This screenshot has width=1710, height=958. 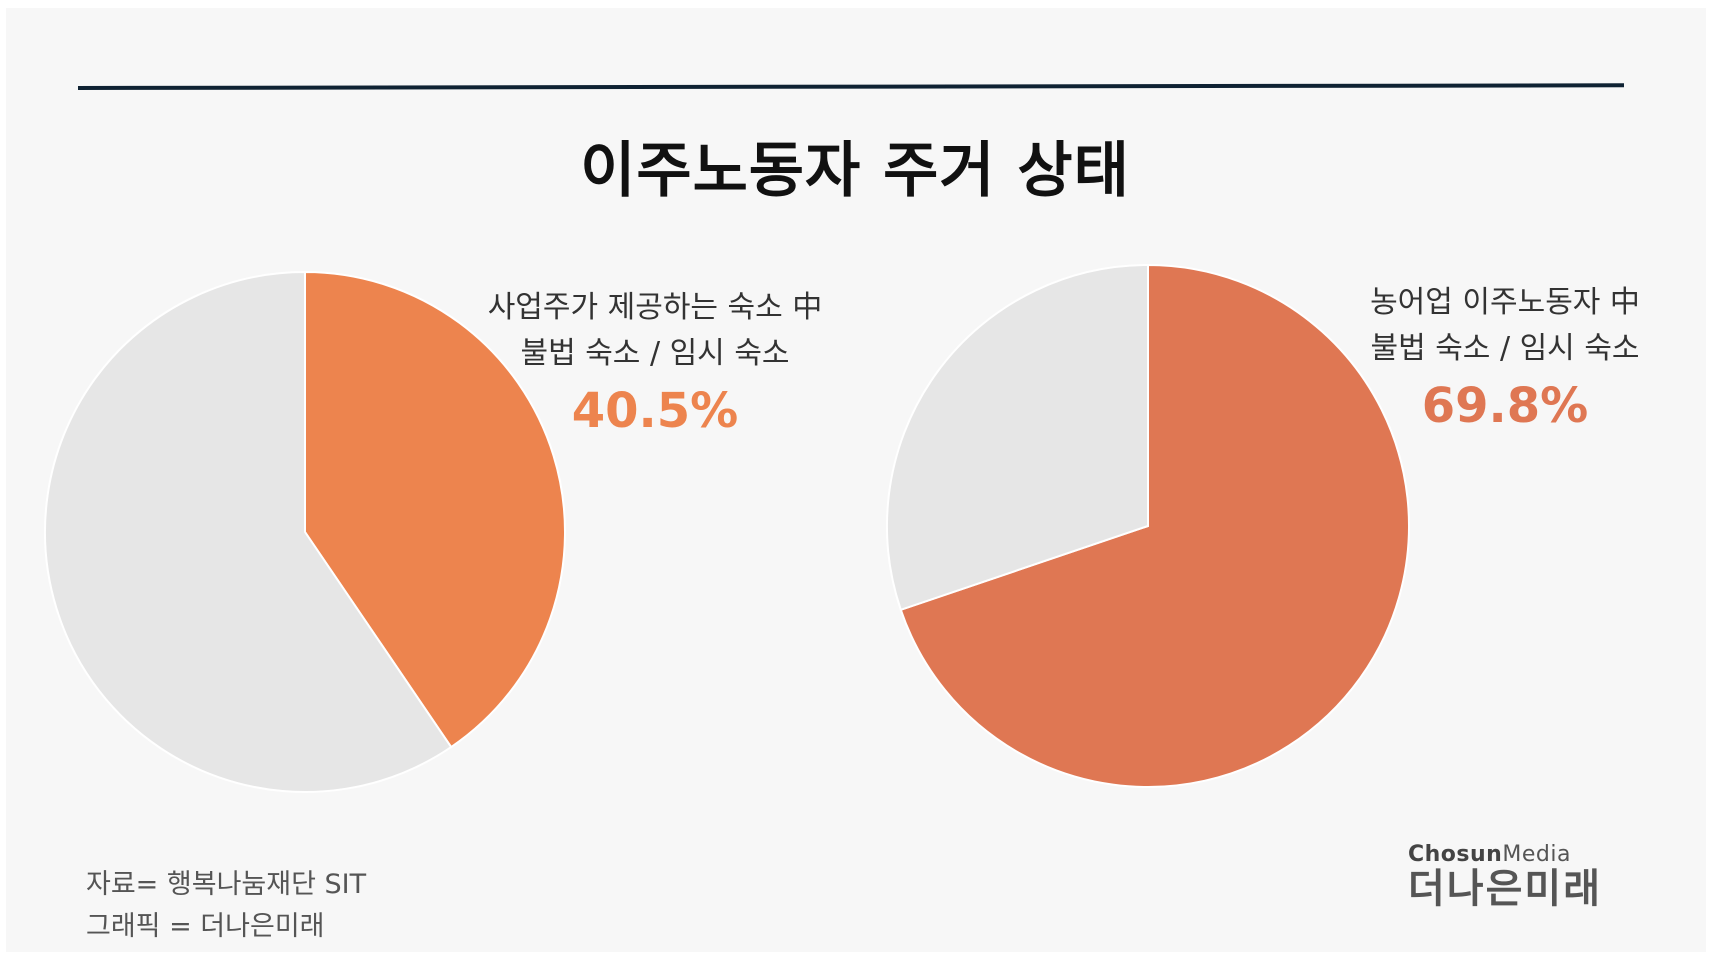 I want to click on source-text: 자료= 행복나눔재단 SIT, so click(x=226, y=884).